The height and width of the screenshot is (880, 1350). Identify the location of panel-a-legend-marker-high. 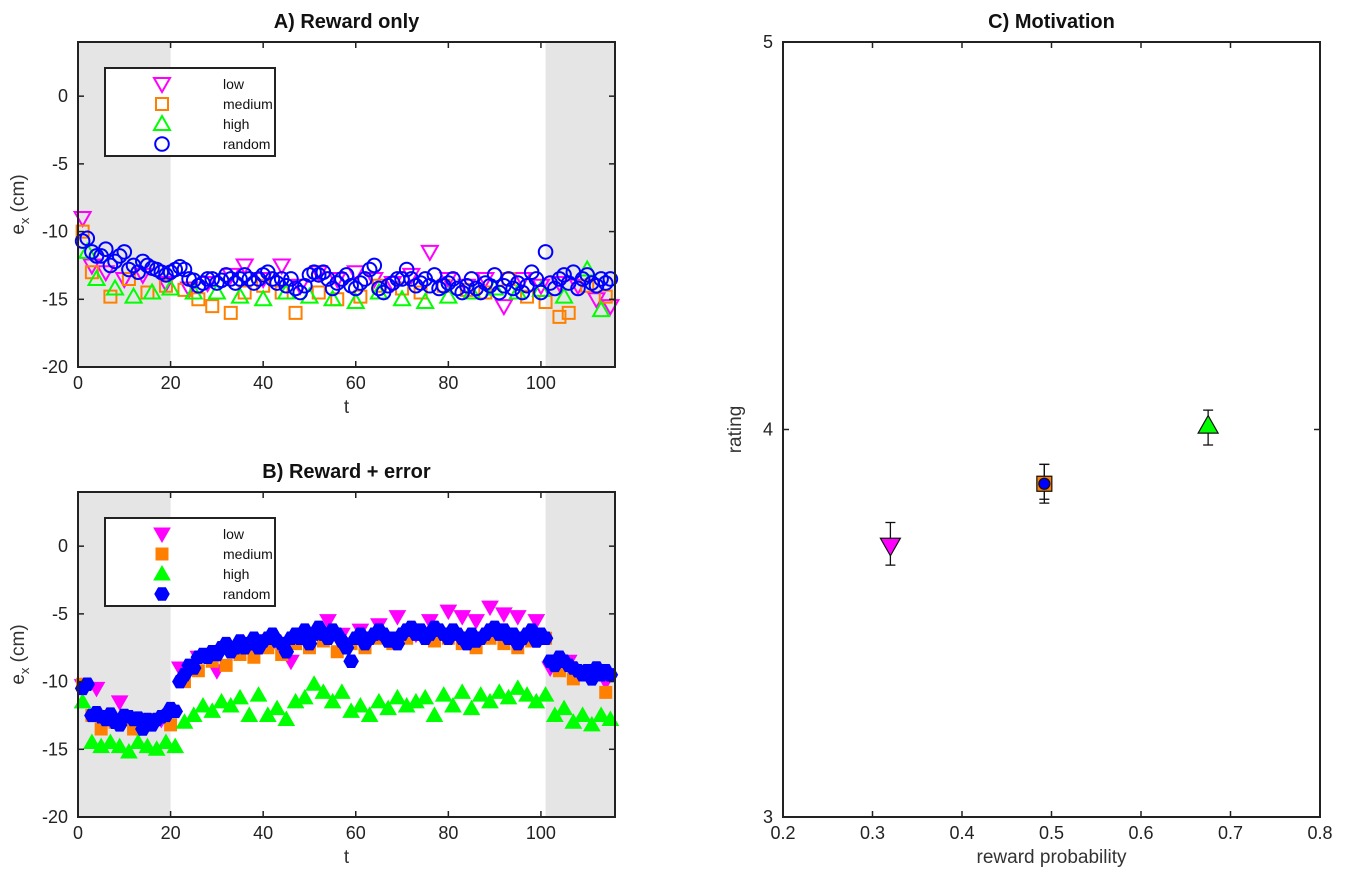
(162, 122).